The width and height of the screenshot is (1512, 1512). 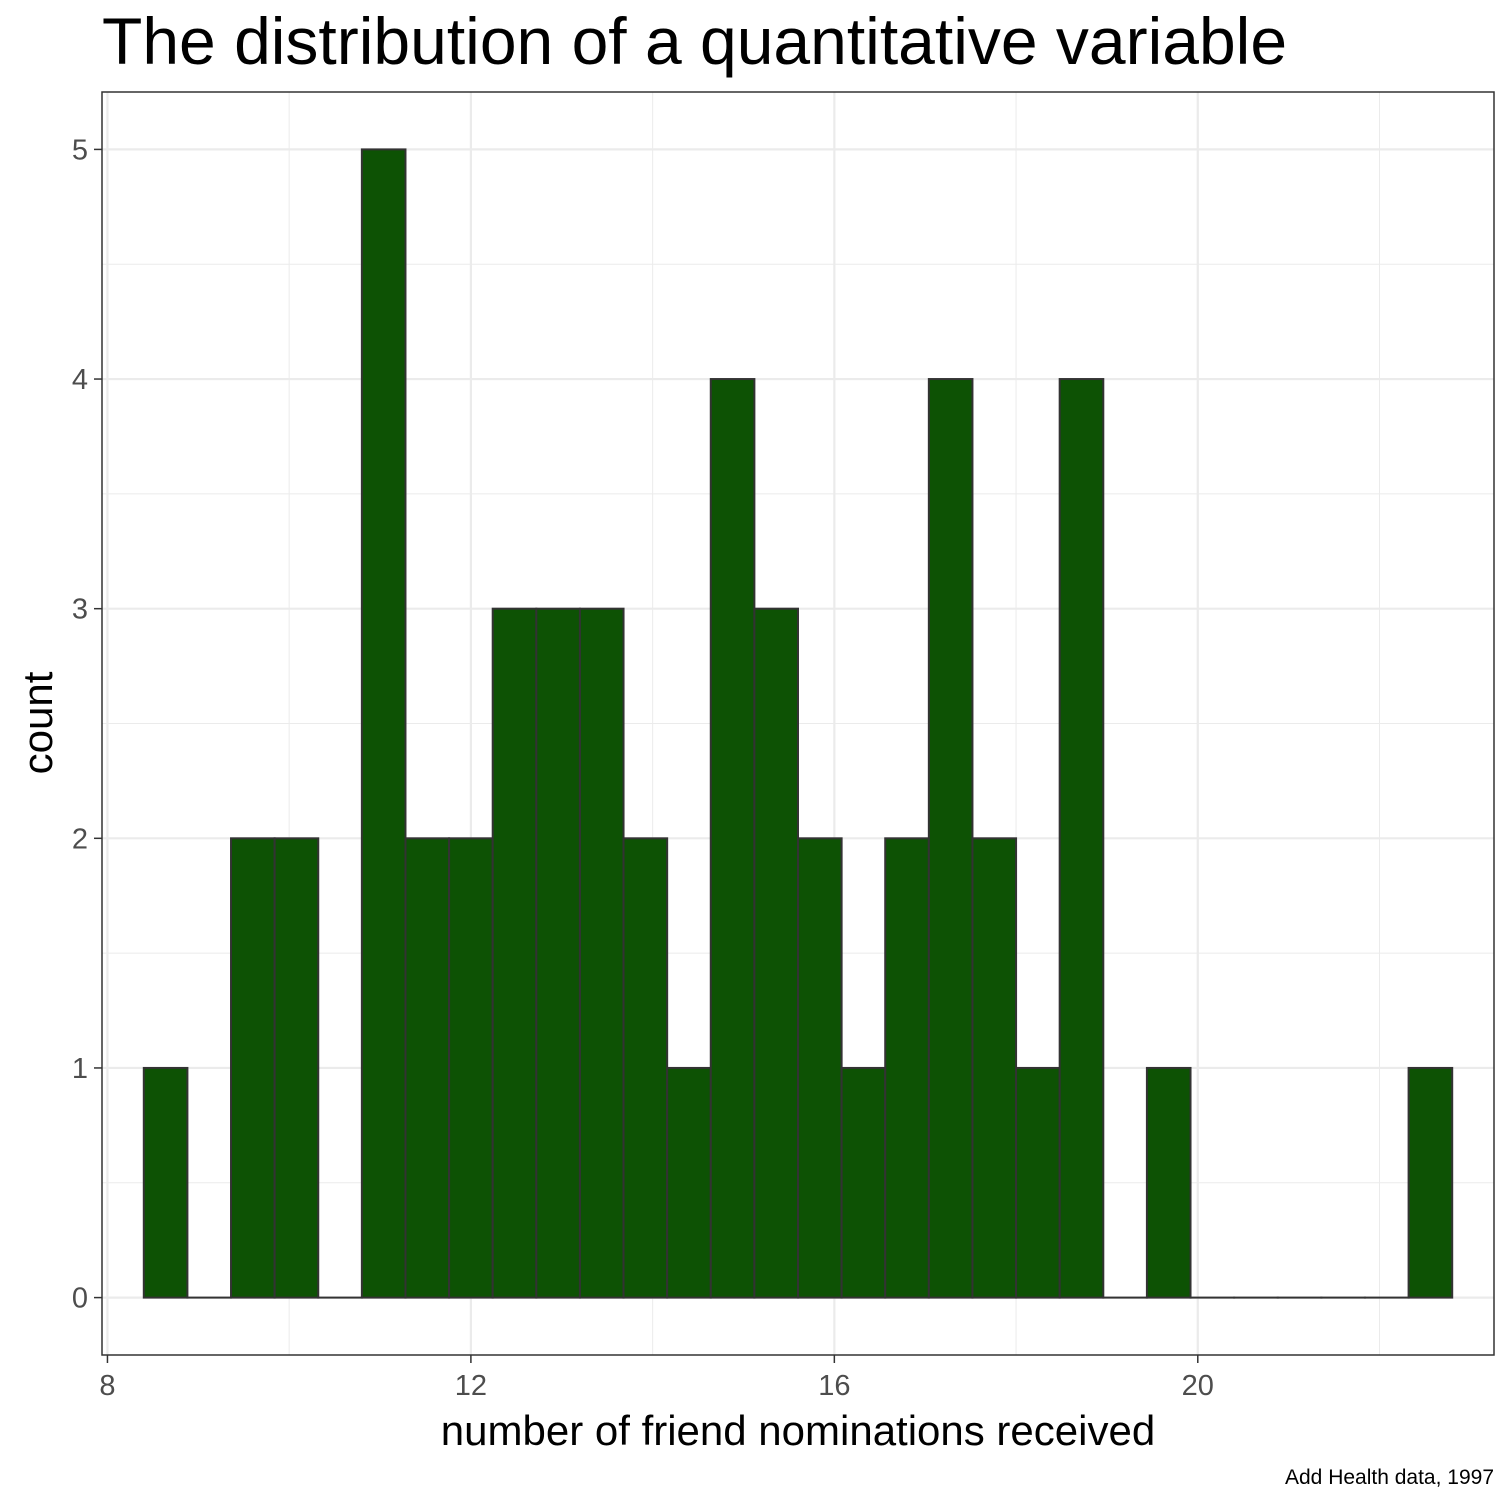 What do you see at coordinates (107, 1386) in the screenshot?
I see `x-tick-label: 8` at bounding box center [107, 1386].